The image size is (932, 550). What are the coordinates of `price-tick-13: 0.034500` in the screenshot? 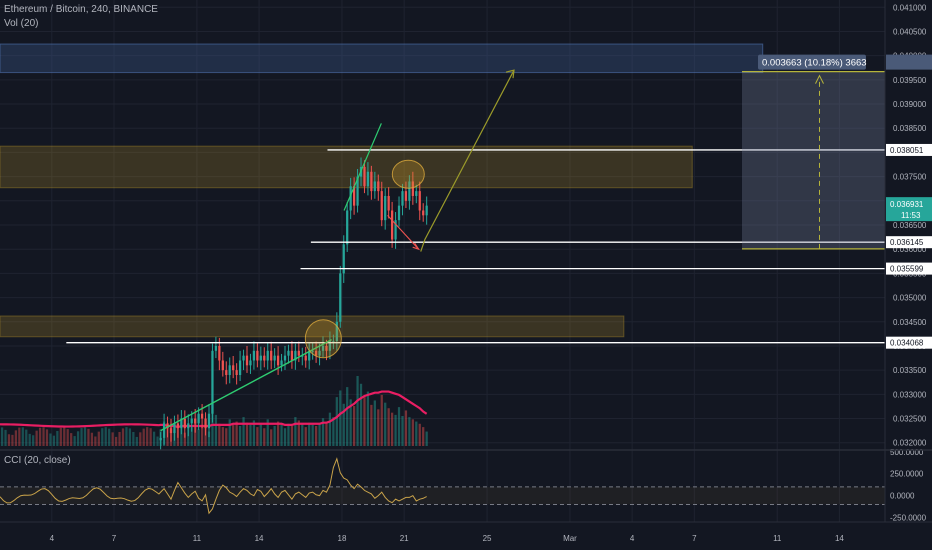 It's located at (910, 322).